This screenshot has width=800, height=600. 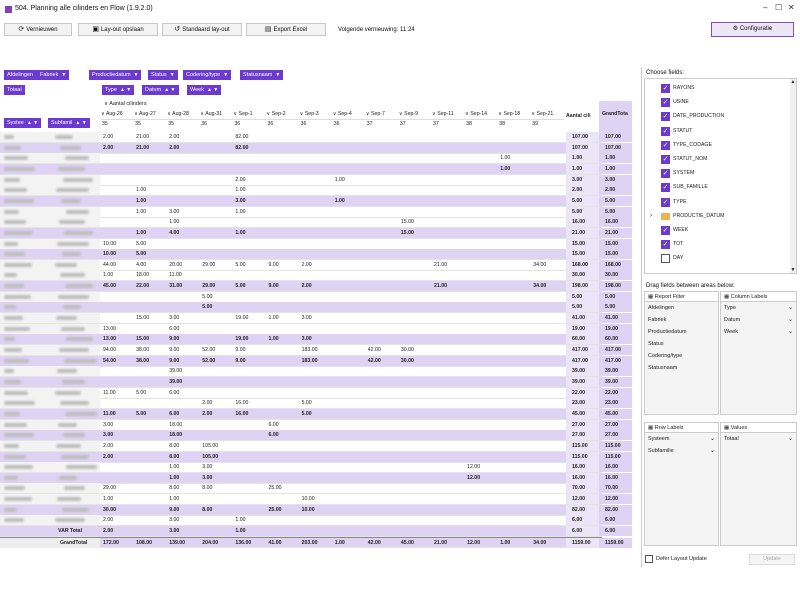 I want to click on table-cell: 8.00, so click(x=174, y=456).